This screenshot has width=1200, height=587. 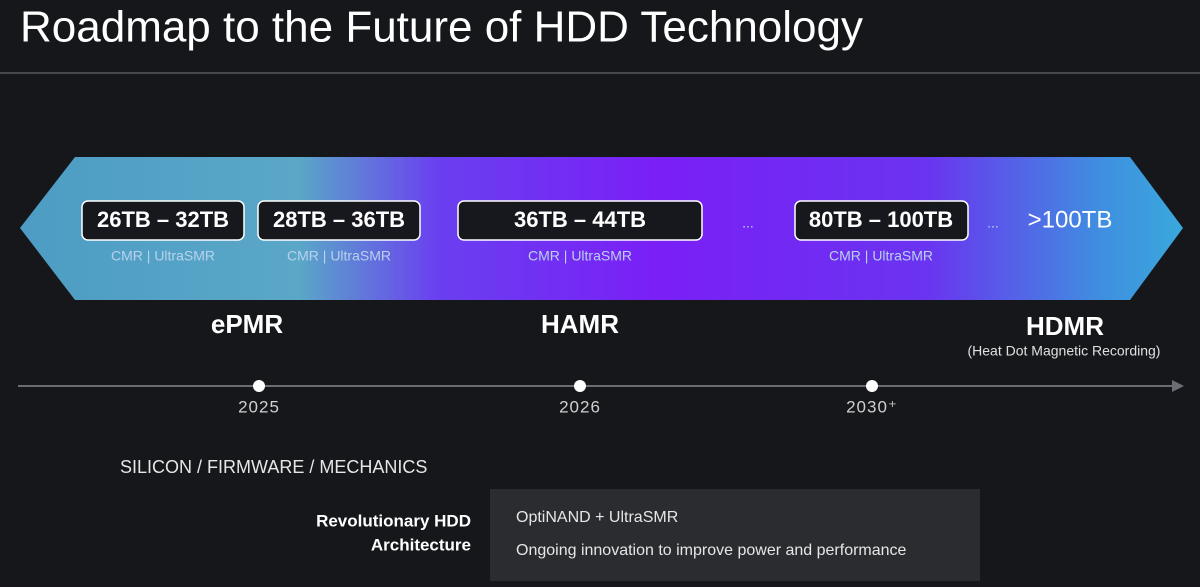 What do you see at coordinates (1065, 326) in the screenshot?
I see `technology: HDMR` at bounding box center [1065, 326].